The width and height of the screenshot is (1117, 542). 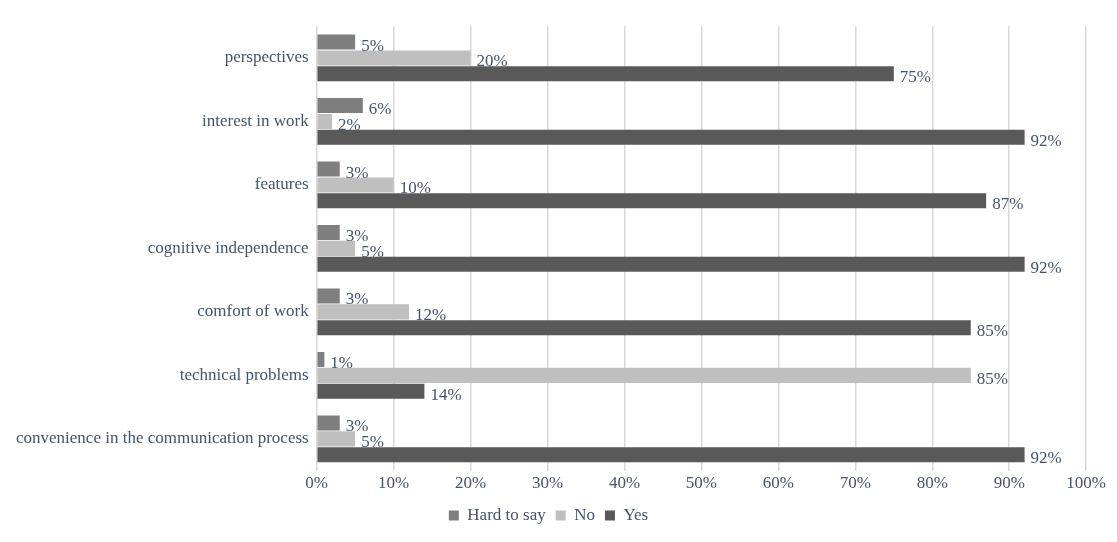 What do you see at coordinates (624, 483) in the screenshot?
I see `x-tick-label: 40%` at bounding box center [624, 483].